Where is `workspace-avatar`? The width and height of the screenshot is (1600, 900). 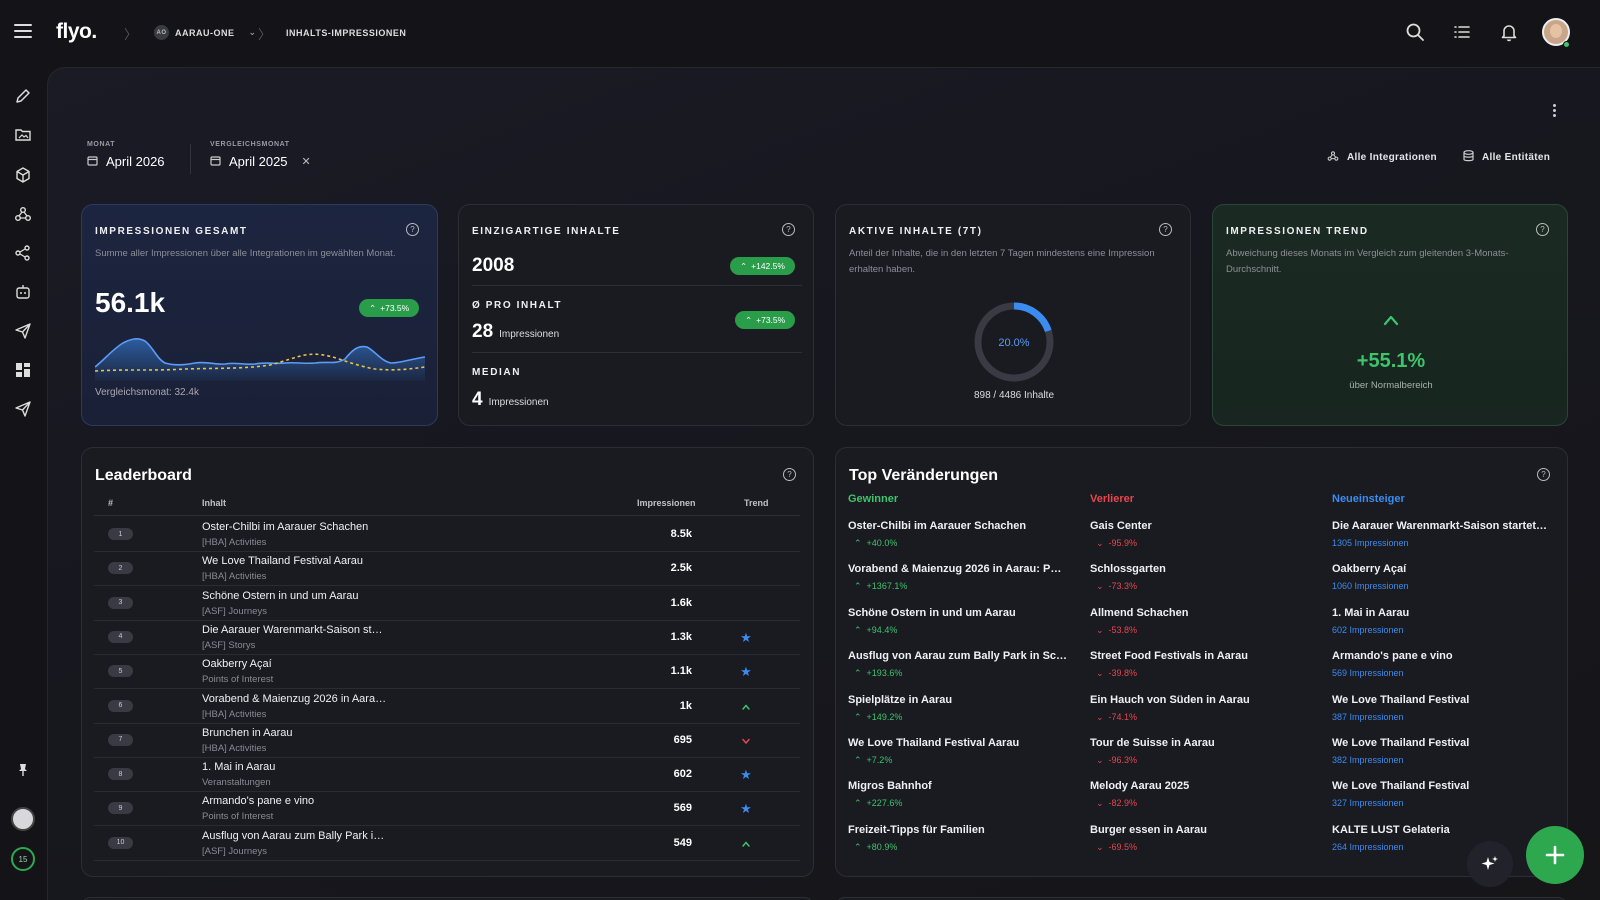
workspace-avatar is located at coordinates (23, 819).